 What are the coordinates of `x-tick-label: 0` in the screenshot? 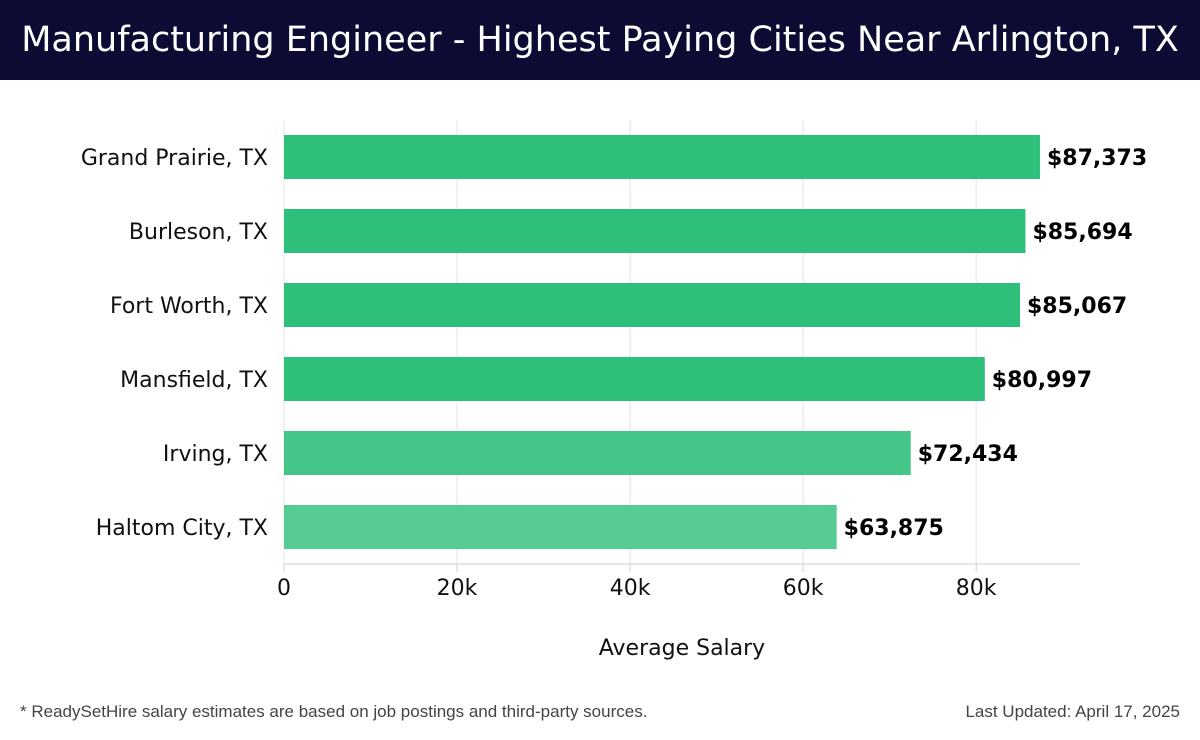 It's located at (284, 588).